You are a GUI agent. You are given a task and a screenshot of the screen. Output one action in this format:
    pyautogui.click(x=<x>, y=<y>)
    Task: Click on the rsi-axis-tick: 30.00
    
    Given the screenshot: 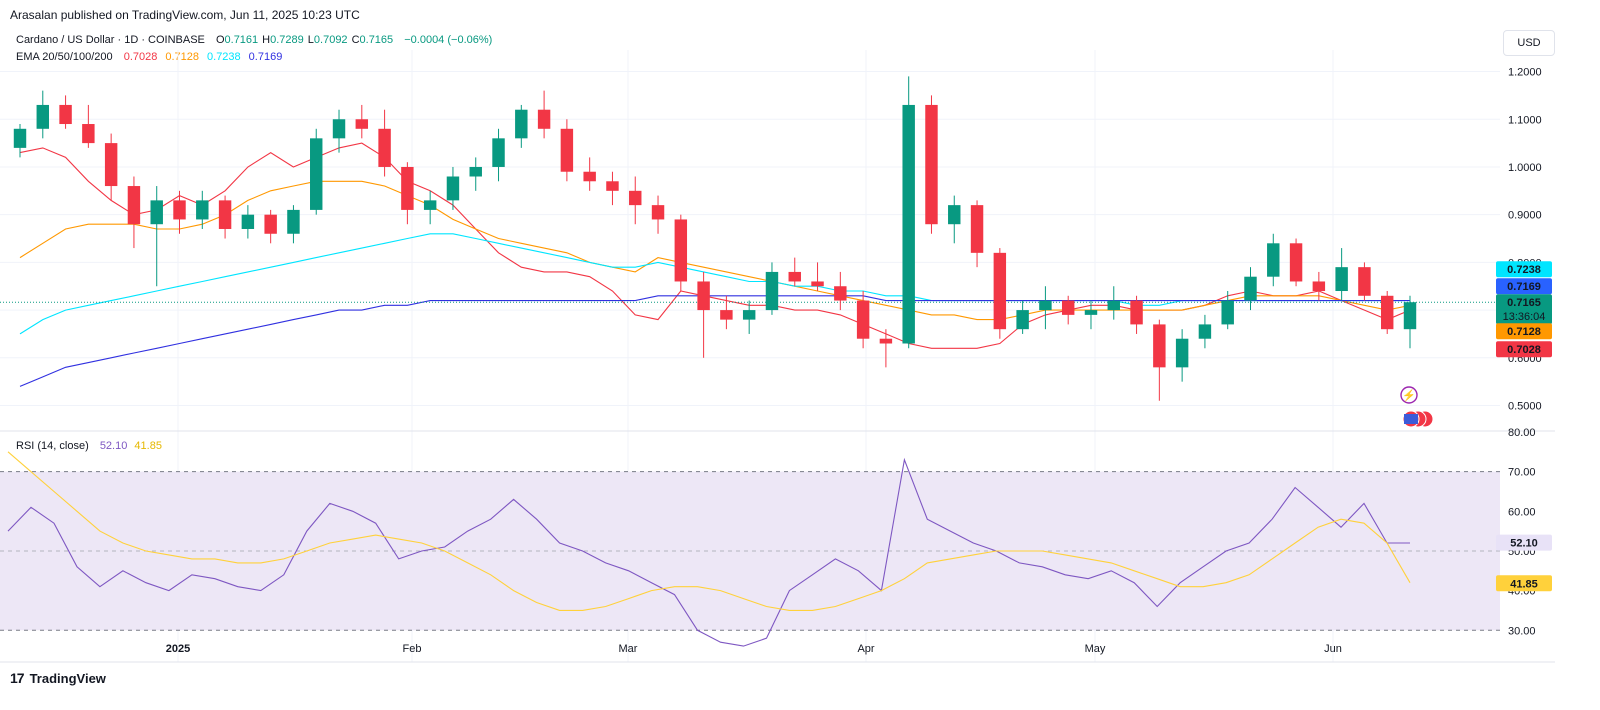 What is the action you would take?
    pyautogui.click(x=1522, y=631)
    